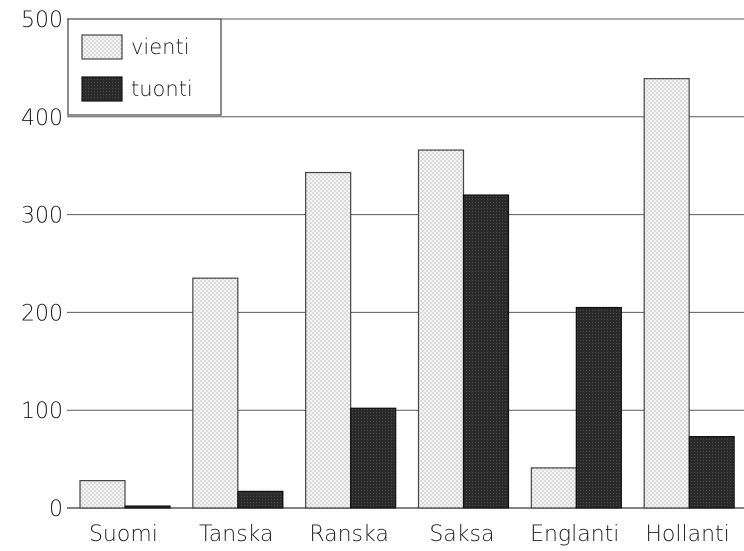  What do you see at coordinates (215, 393) in the screenshot?
I see `bar-vienti-tanska` at bounding box center [215, 393].